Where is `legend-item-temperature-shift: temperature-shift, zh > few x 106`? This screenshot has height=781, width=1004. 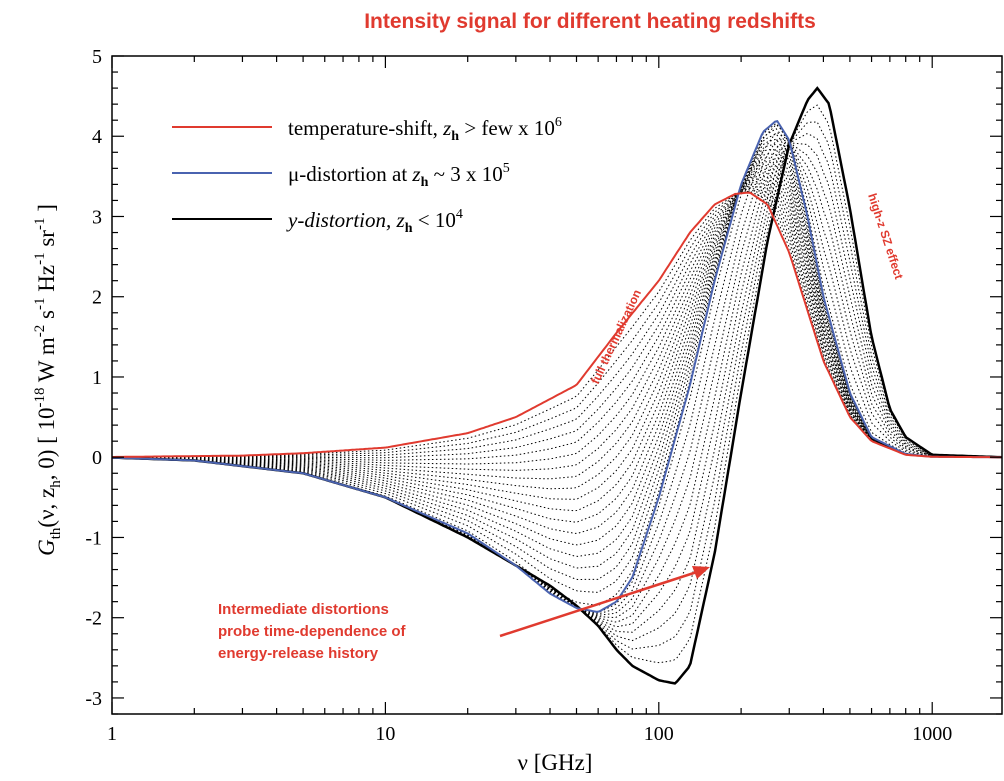 legend-item-temperature-shift: temperature-shift, zh > few x 106 is located at coordinates (367, 129).